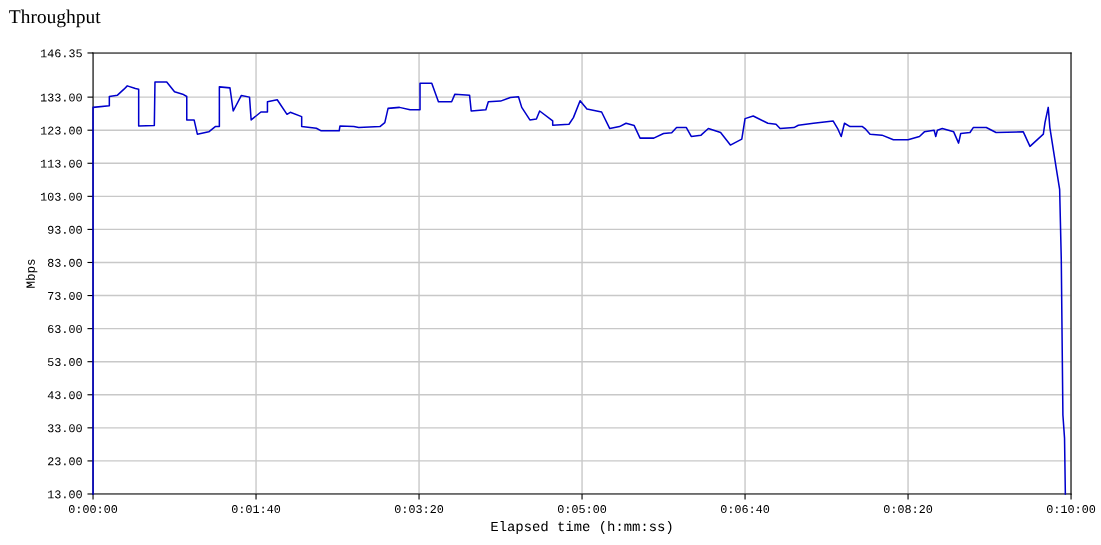 This screenshot has height=545, width=1101. What do you see at coordinates (64, 395) in the screenshot?
I see `y-tick-label: 43.00` at bounding box center [64, 395].